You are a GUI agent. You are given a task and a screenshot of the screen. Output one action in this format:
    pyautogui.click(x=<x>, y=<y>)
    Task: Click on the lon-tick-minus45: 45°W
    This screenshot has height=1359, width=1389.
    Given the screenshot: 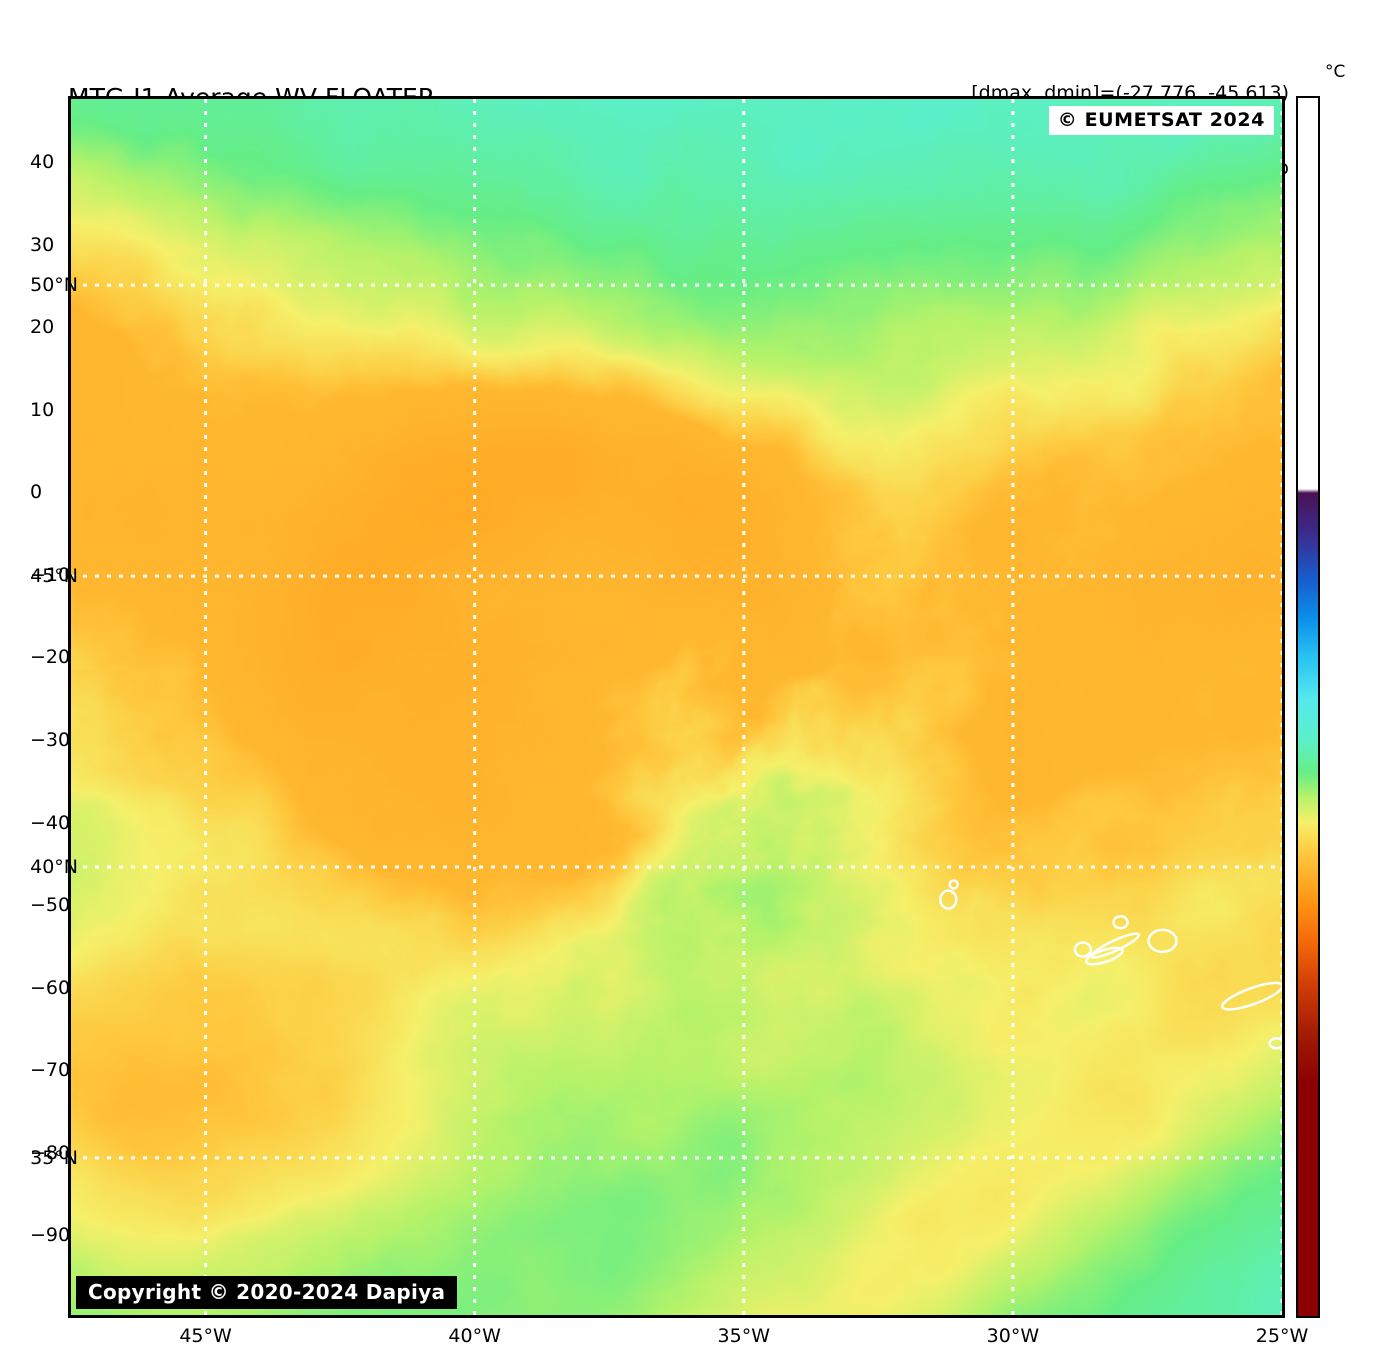 What is the action you would take?
    pyautogui.click(x=205, y=1336)
    